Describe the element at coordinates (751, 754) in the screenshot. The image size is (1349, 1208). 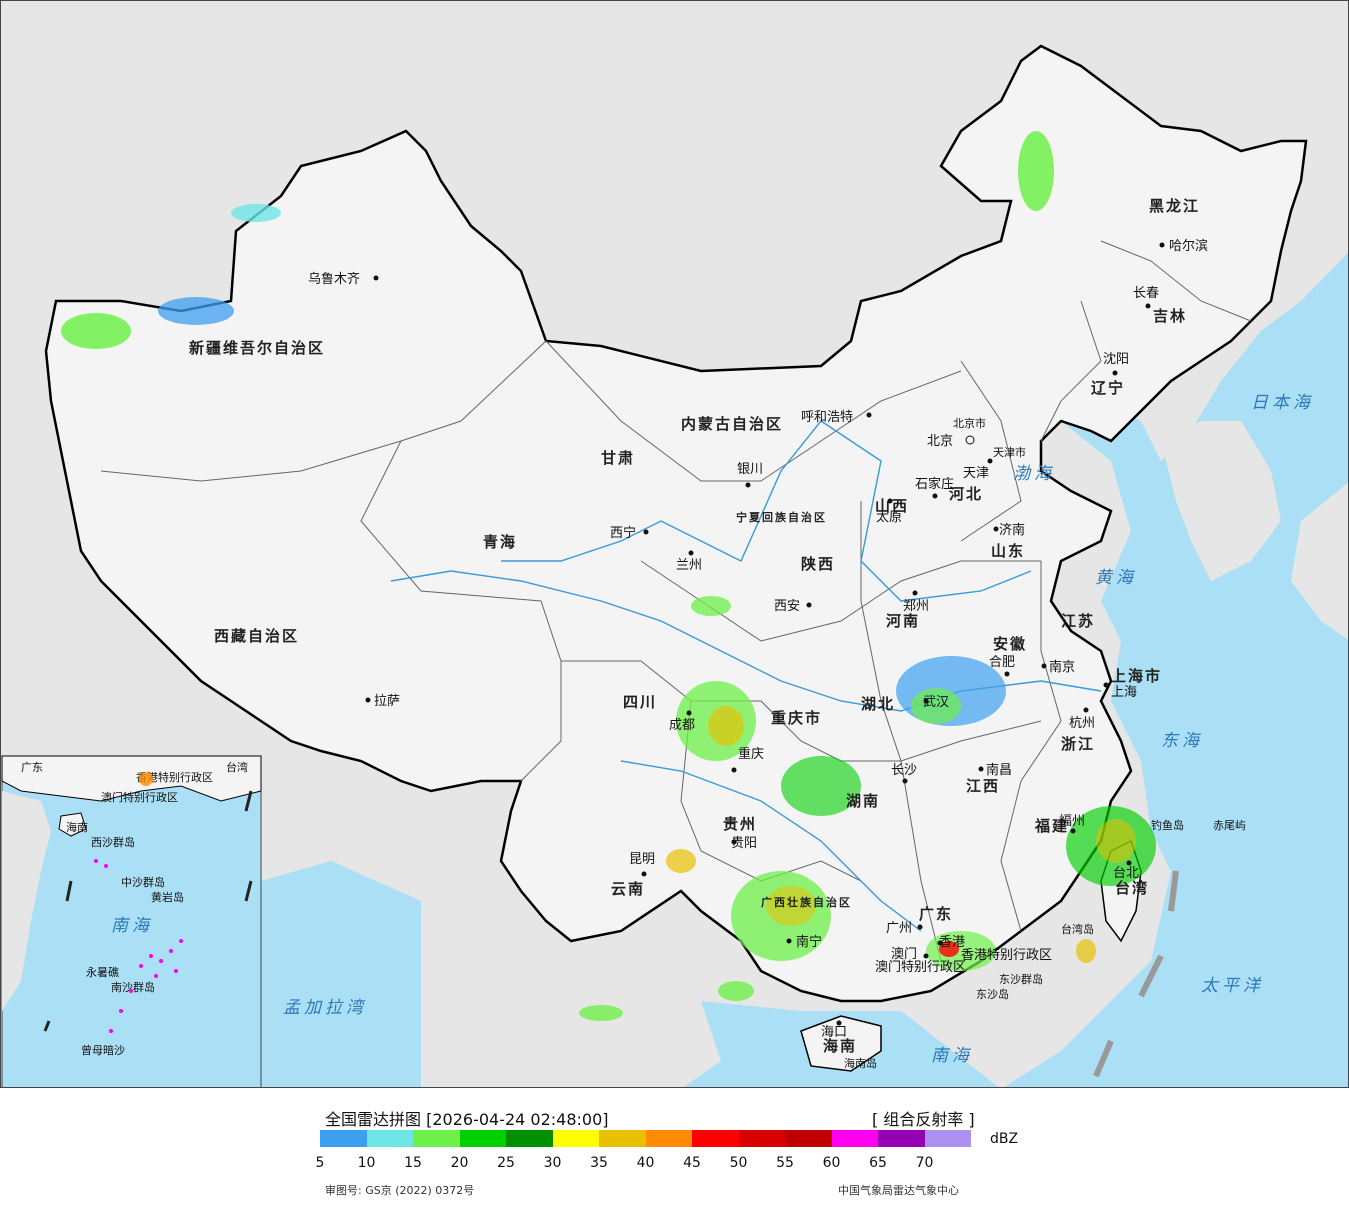
I see `city-chongqing: 重庆` at that location.